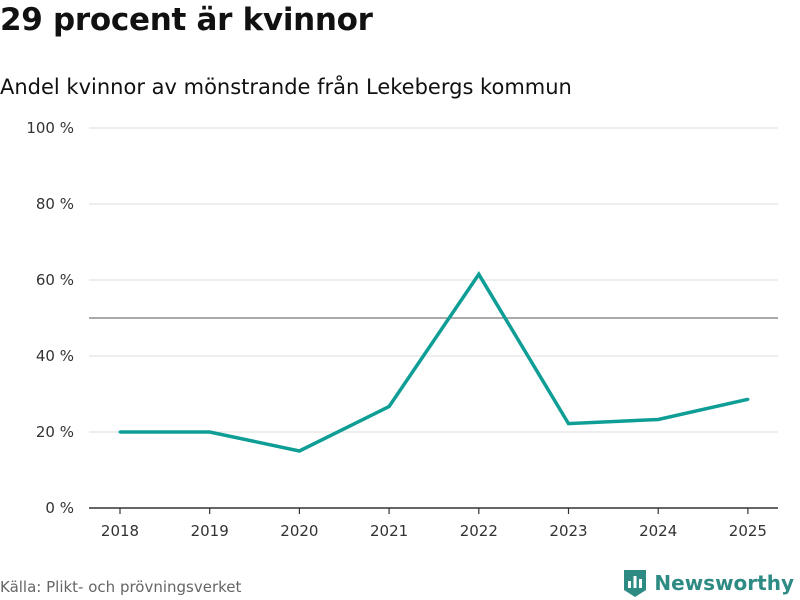 This screenshot has height=600, width=800. What do you see at coordinates (186, 20) in the screenshot?
I see `chart-title: 29 procent är kvinnor` at bounding box center [186, 20].